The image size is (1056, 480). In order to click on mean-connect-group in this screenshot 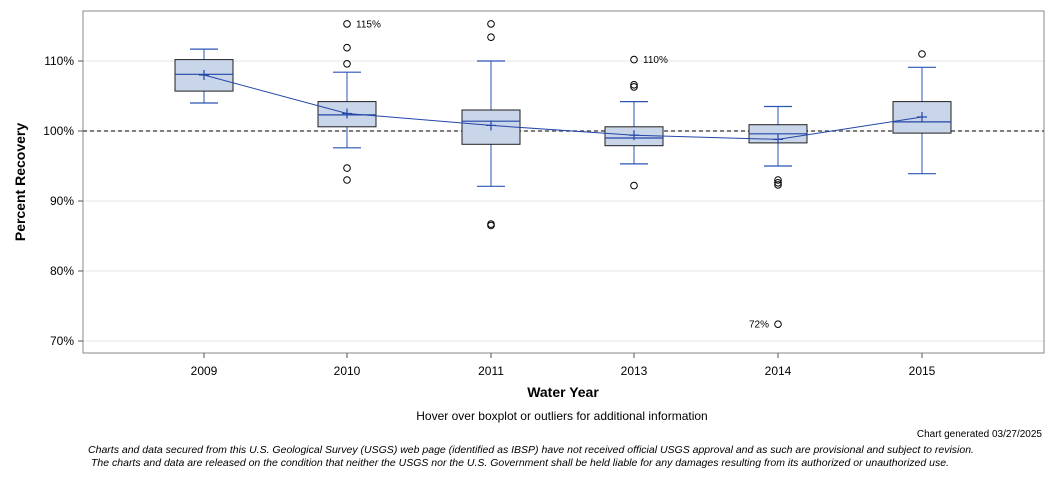, I will do `click(563, 107)`.